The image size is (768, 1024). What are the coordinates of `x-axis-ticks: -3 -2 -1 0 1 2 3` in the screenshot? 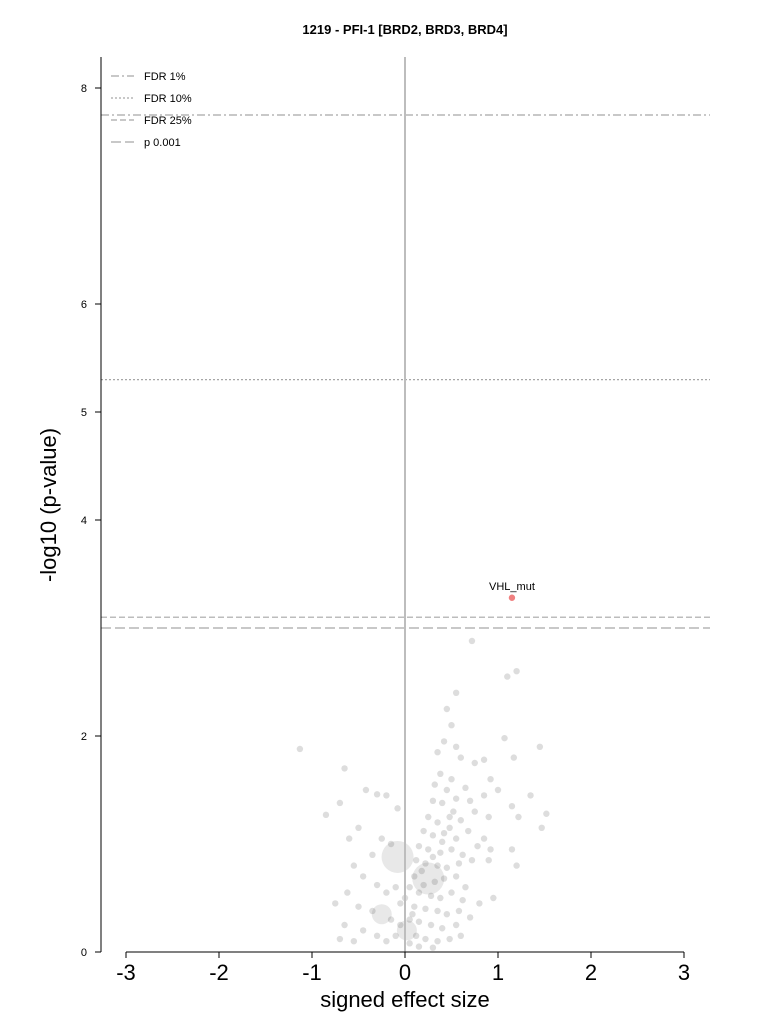 It's located at (403, 968).